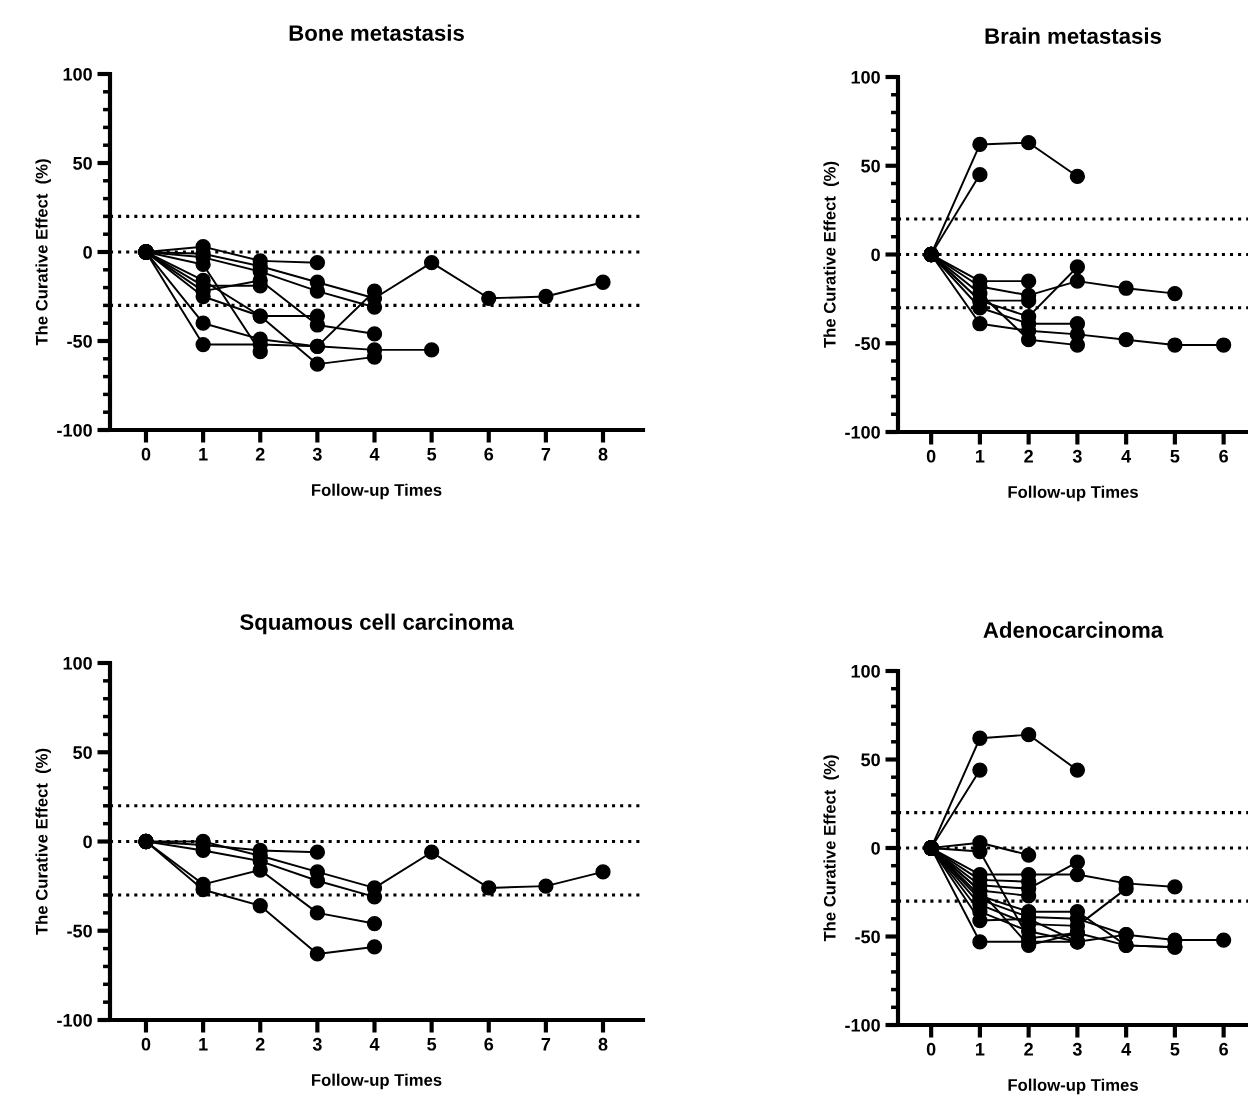 This screenshot has height=1105, width=1248. What do you see at coordinates (1073, 35) in the screenshot?
I see `chart-title: Brain metastasis` at bounding box center [1073, 35].